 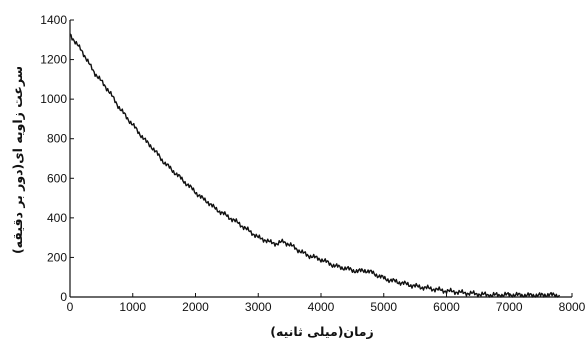 What do you see at coordinates (53, 60) in the screenshot?
I see `y-tick-label: 1200` at bounding box center [53, 60].